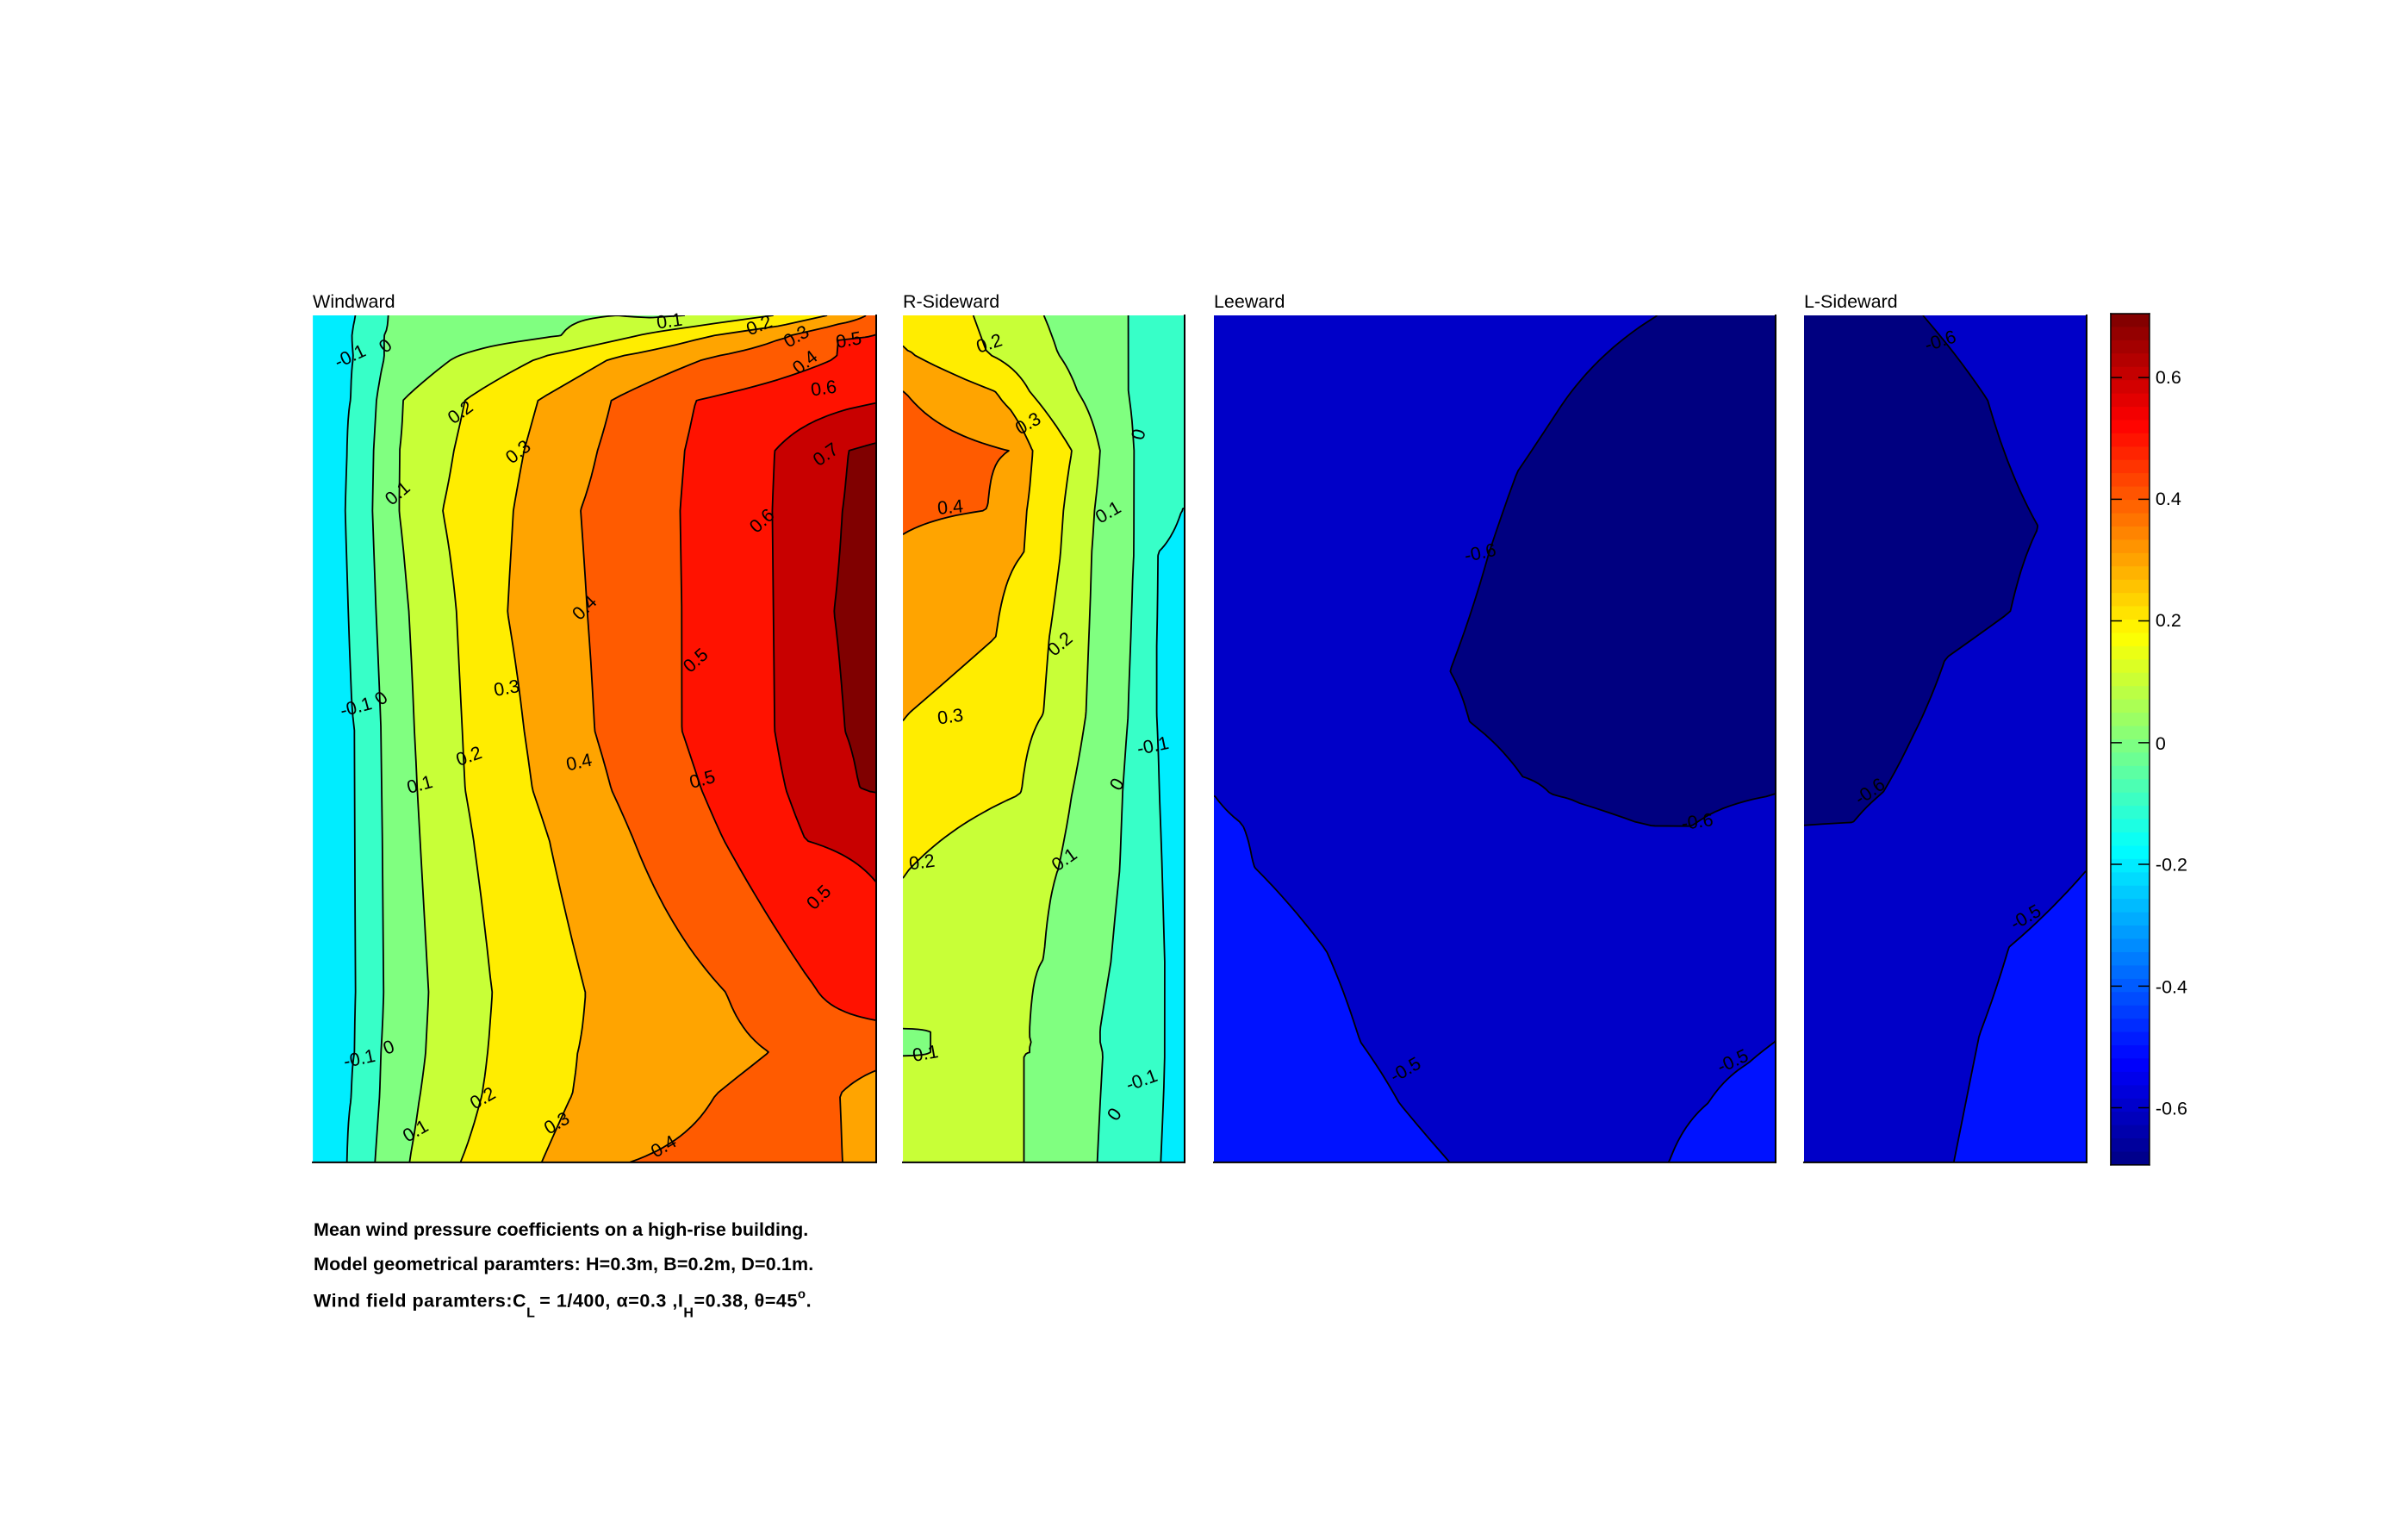 Image resolution: width=2408 pixels, height=1533 pixels. What do you see at coordinates (2161, 743) in the screenshot?
I see `svg-text: 0` at bounding box center [2161, 743].